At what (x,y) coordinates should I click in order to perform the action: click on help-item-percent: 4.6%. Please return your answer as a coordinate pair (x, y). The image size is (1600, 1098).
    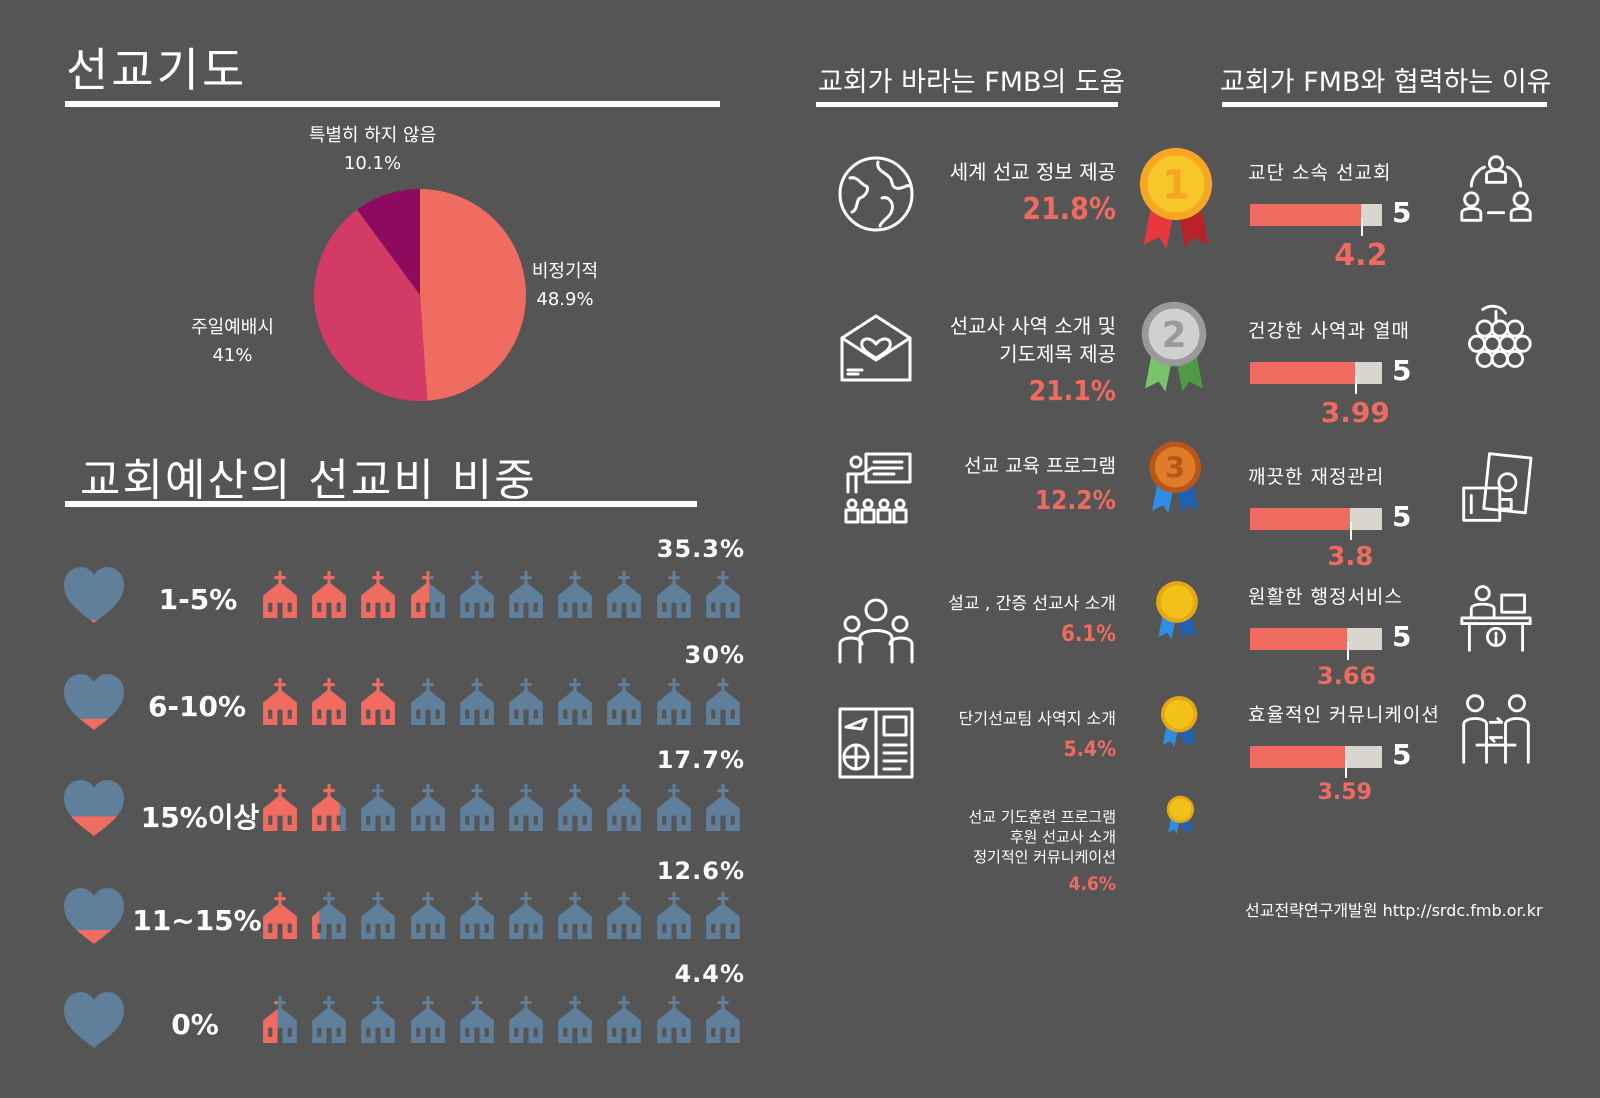
    Looking at the image, I should click on (1092, 884).